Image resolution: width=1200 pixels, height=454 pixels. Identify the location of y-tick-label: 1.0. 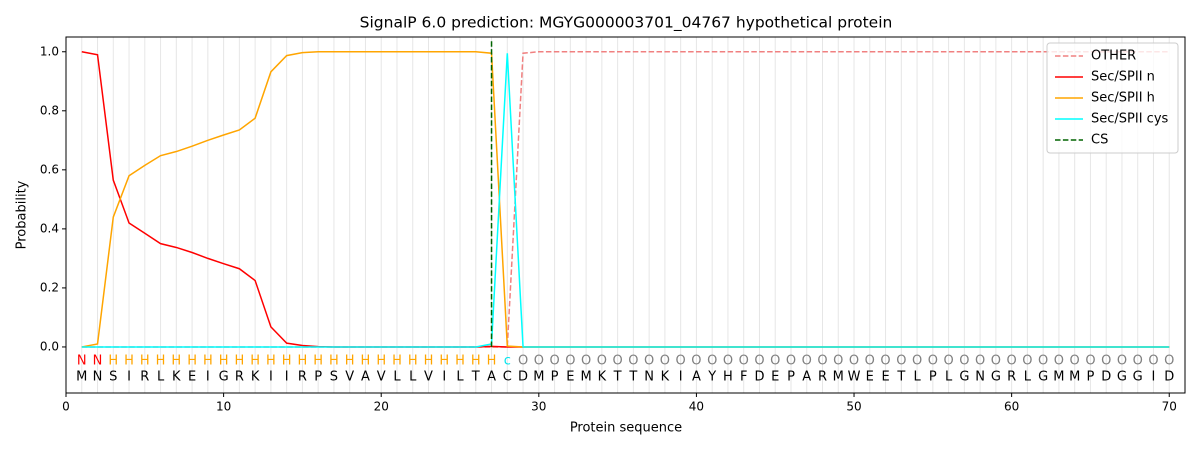
(49, 51).